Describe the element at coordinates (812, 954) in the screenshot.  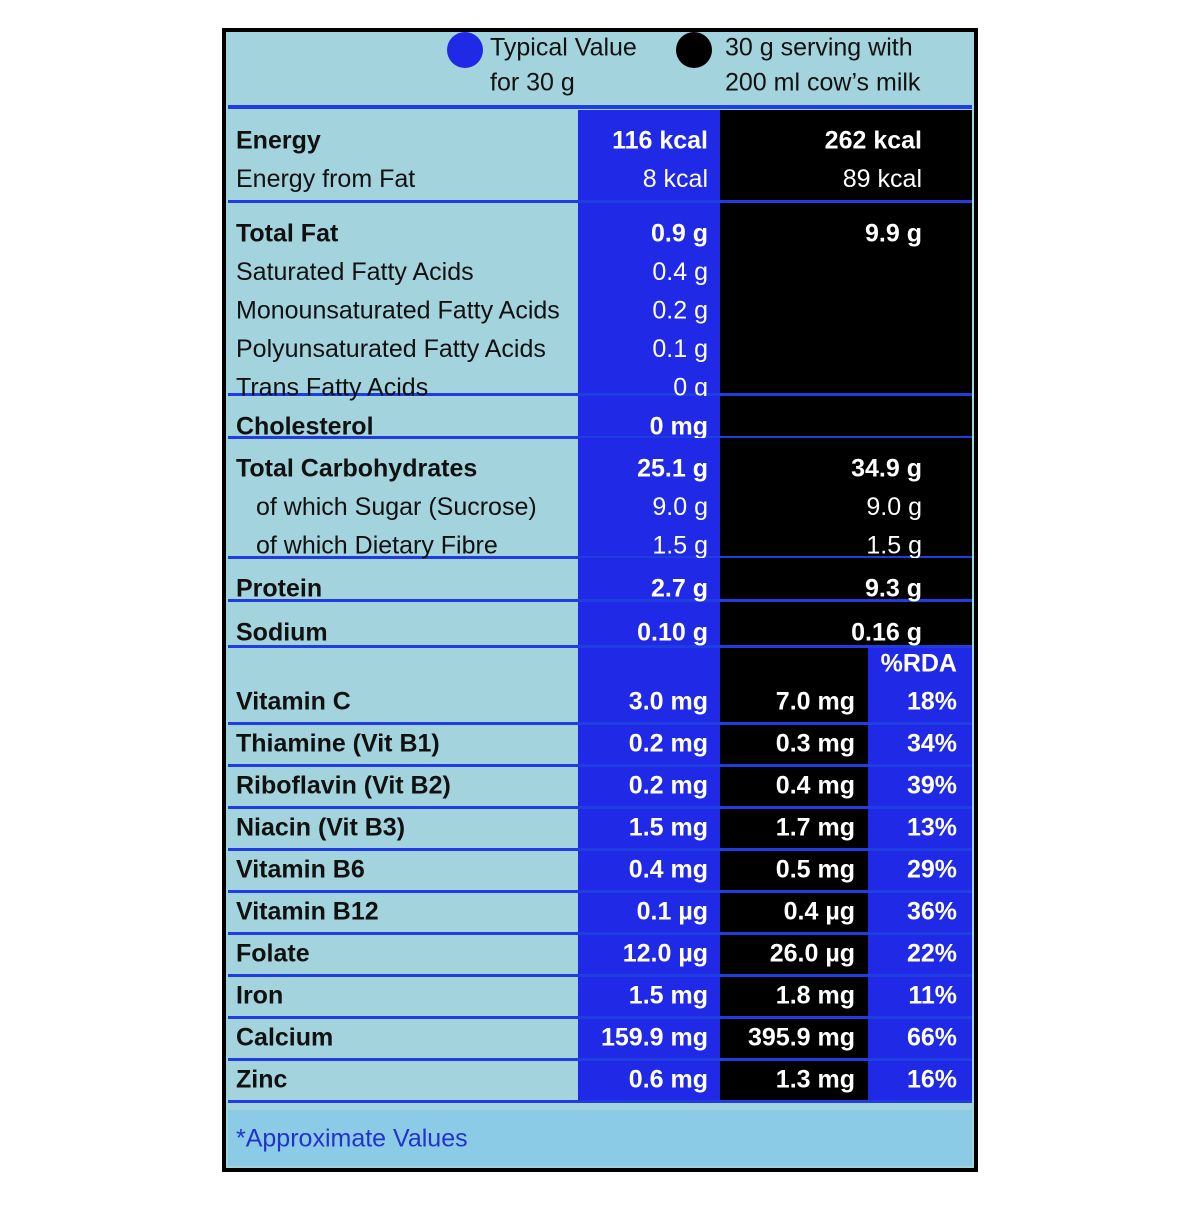
I see `value-with-milk: 26.0 µg` at that location.